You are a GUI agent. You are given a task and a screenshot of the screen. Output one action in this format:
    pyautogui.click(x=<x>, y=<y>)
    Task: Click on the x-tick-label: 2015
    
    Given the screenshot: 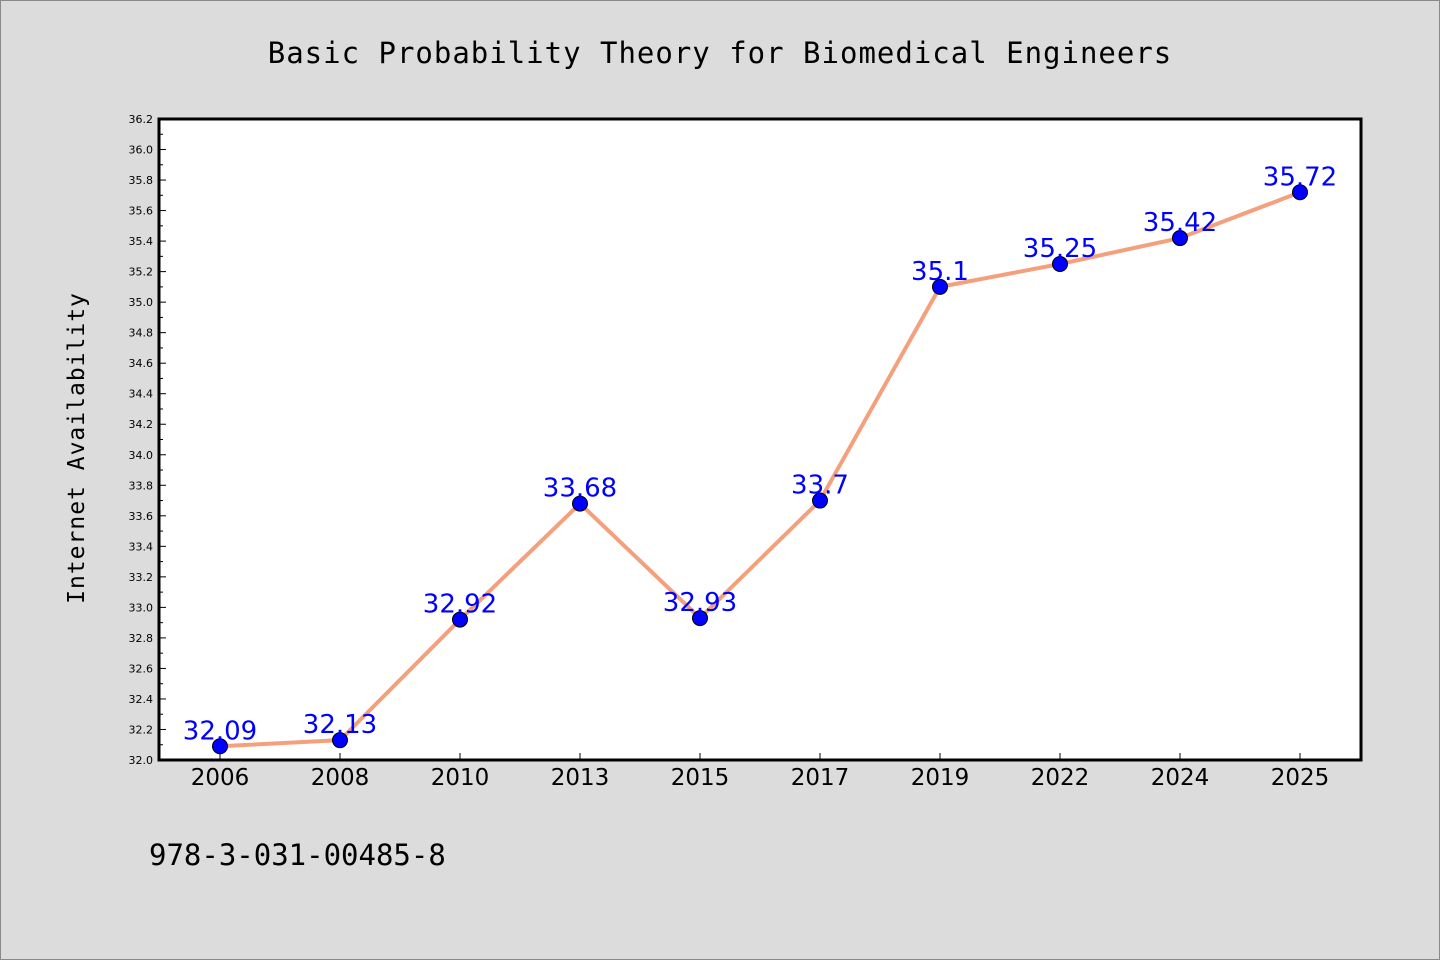 What is the action you would take?
    pyautogui.click(x=700, y=778)
    